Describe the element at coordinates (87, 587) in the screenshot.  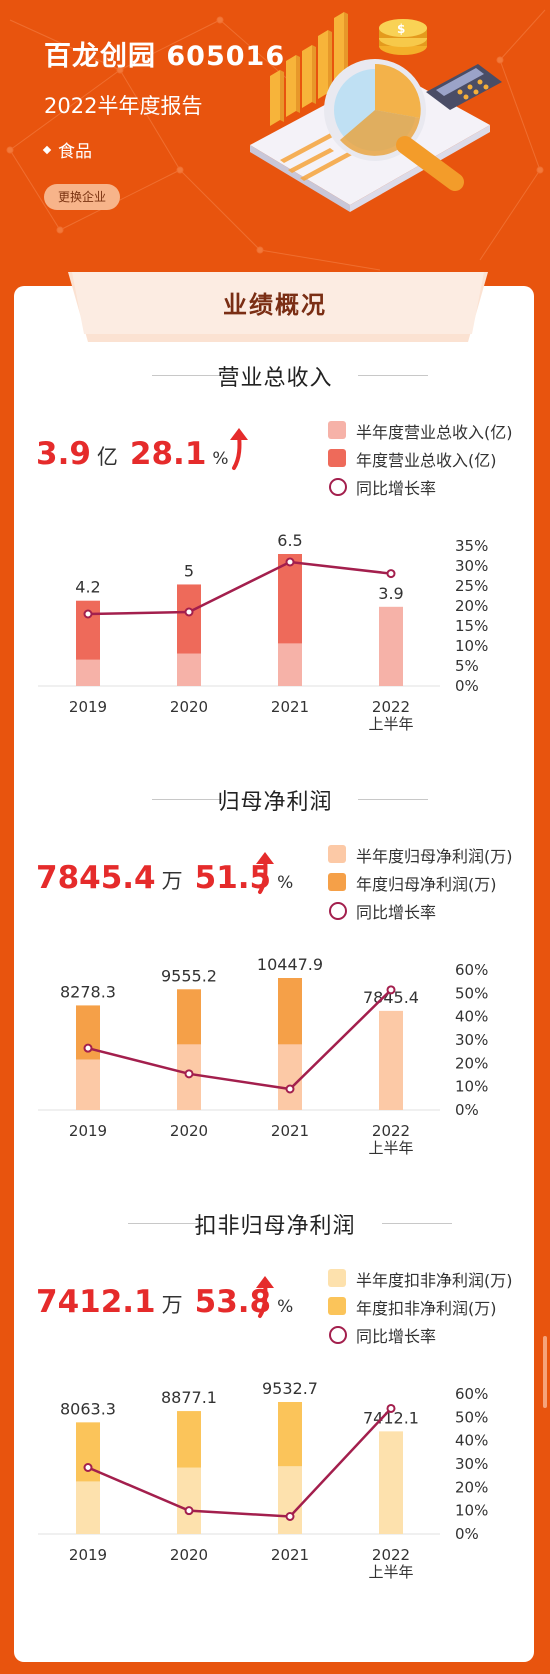
I see `bar-value-label: 4.2` at that location.